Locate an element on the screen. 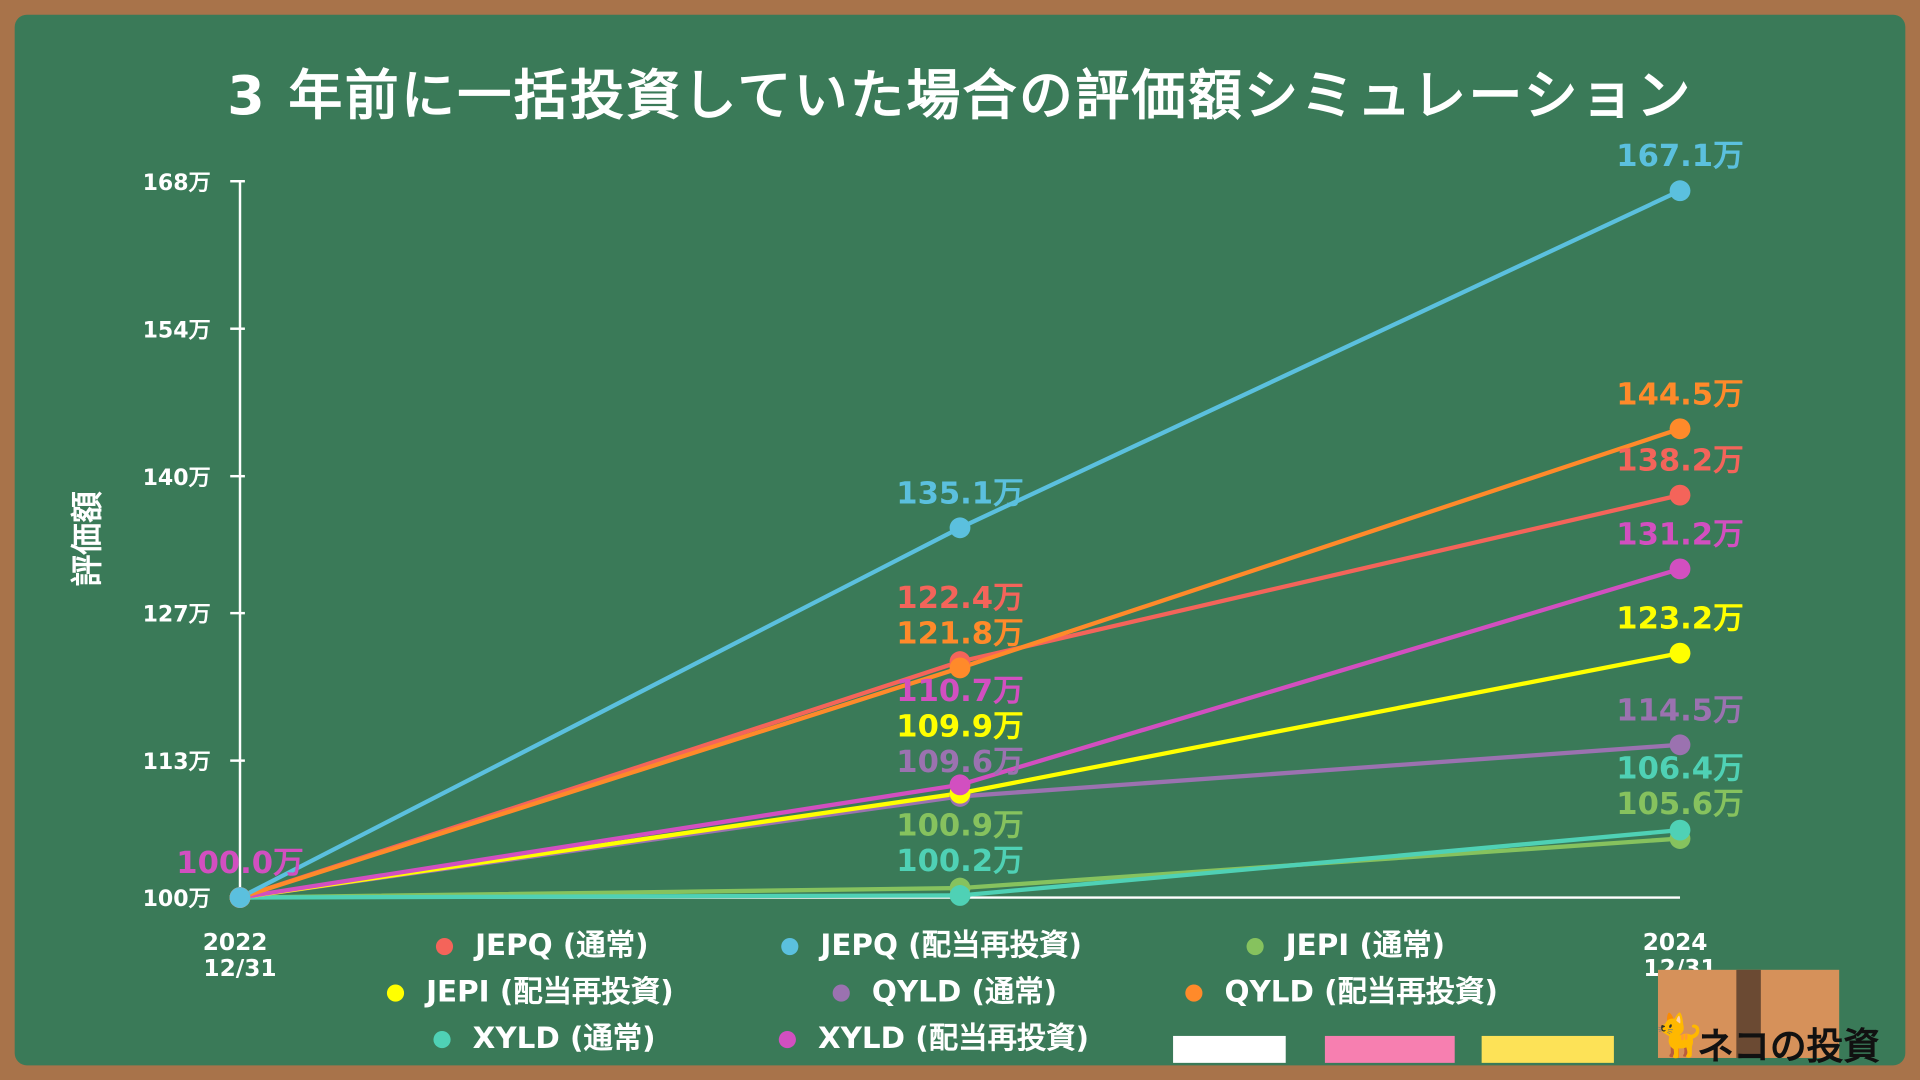  data-label: 105.6万 is located at coordinates (1679, 804).